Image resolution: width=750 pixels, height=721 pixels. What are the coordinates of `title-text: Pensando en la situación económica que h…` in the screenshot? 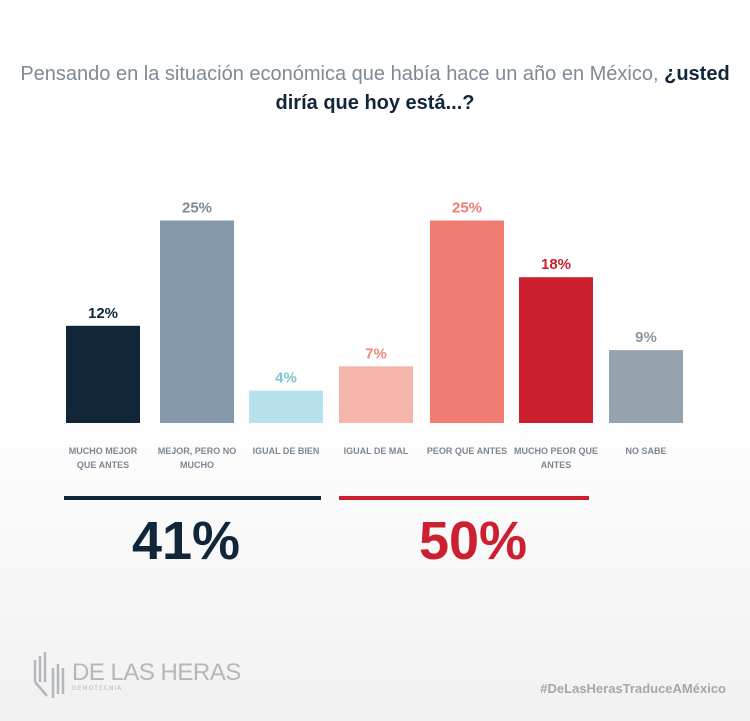 It's located at (342, 74).